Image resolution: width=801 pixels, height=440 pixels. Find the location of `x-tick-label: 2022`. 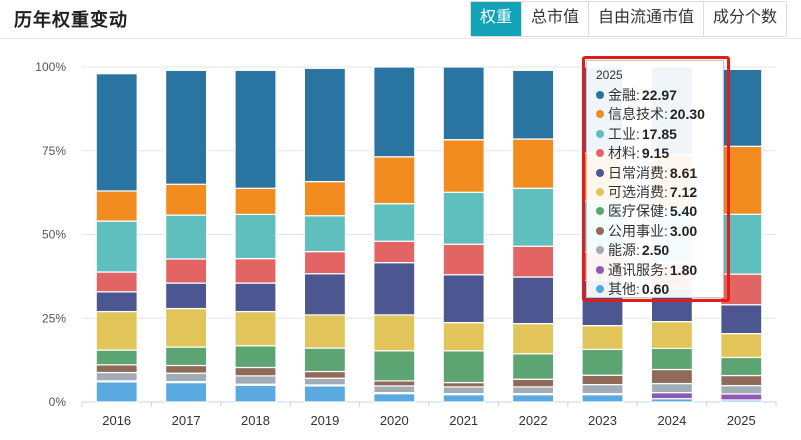

x-tick-label: 2022 is located at coordinates (533, 420).